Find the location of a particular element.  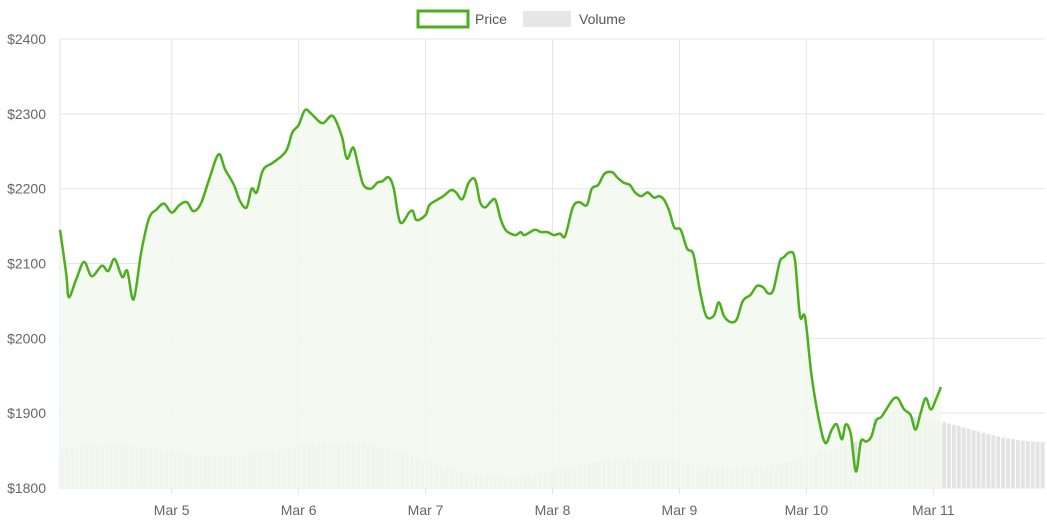

x-axis-labels: Mar 5 Mar 6 Mar 7 Mar 8 Mar 9 Mar 10 Mar 11 is located at coordinates (554, 510).